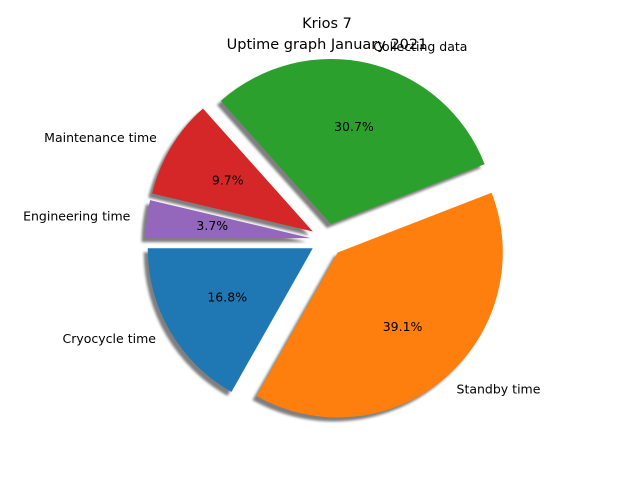 The image size is (640, 480). I want to click on slice-percent-cryocycle-time: 16.8%, so click(227, 297).